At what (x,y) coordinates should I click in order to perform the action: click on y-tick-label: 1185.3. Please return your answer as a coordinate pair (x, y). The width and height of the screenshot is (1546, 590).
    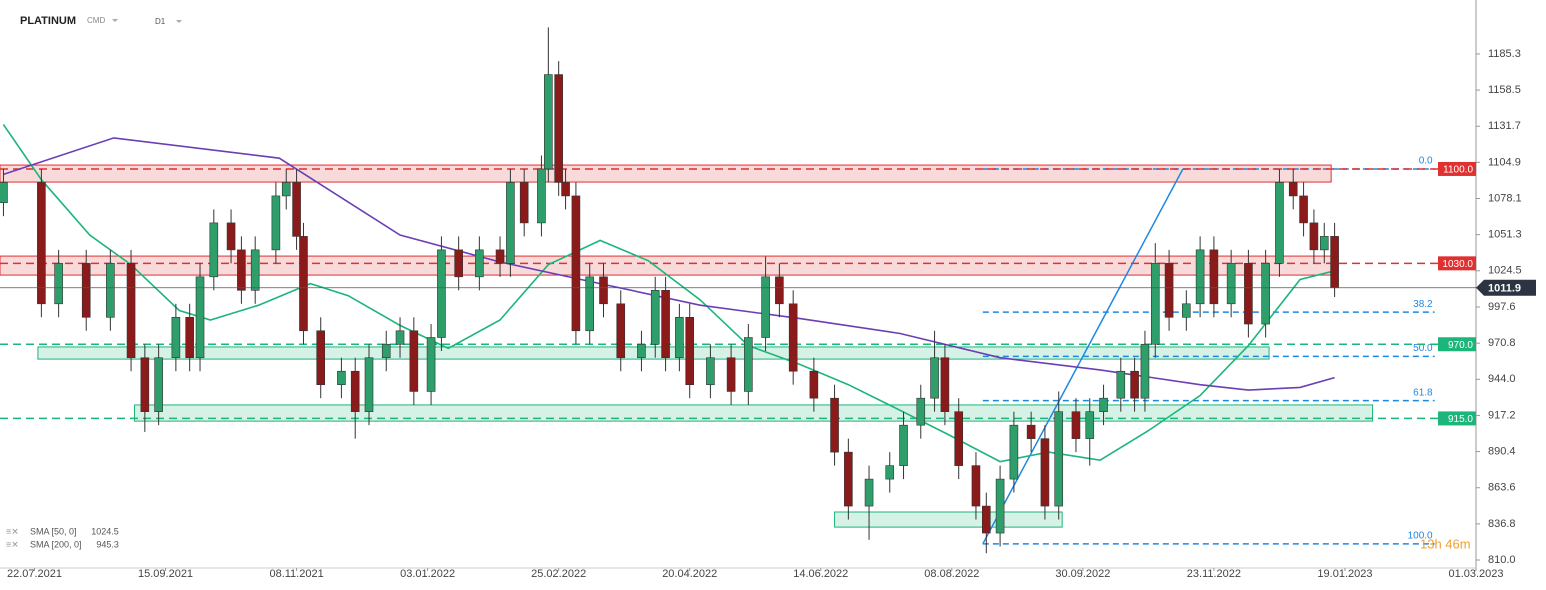
    Looking at the image, I should click on (1504, 54).